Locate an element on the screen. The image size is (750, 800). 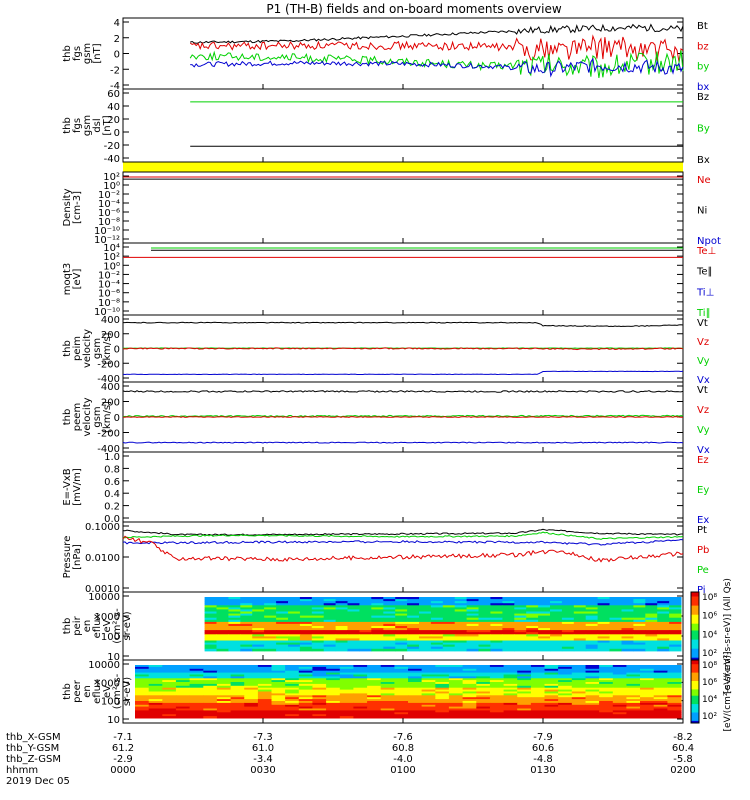
legend-item: Vx is located at coordinates (703, 450).